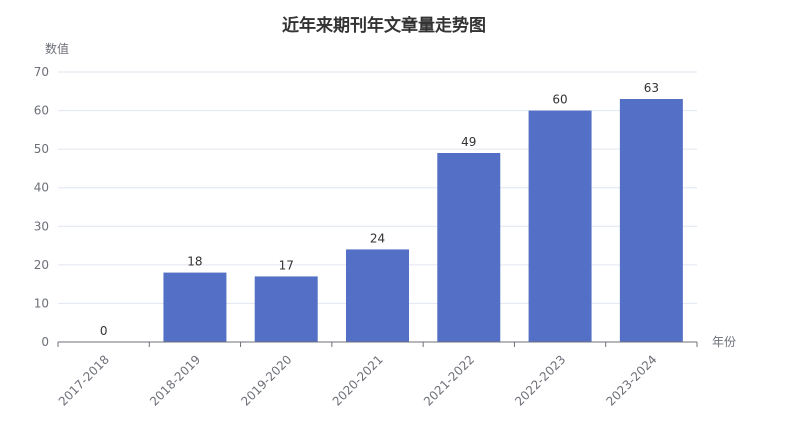  What do you see at coordinates (41, 226) in the screenshot?
I see `y-tick-label: 30` at bounding box center [41, 226].